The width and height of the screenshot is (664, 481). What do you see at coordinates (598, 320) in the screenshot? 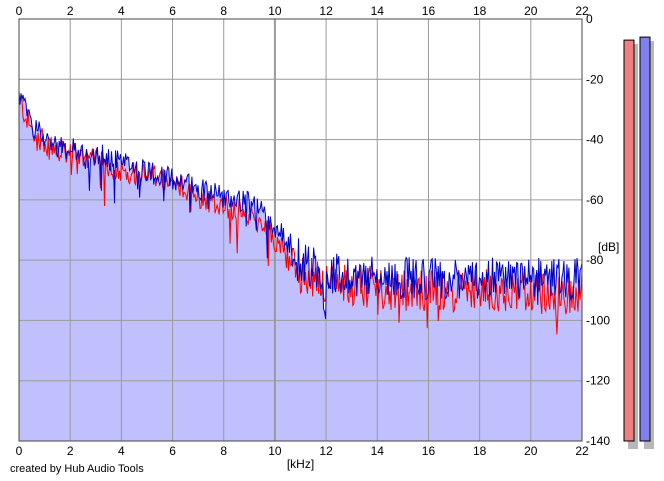
I see `y-tick-label: -100` at bounding box center [598, 320].